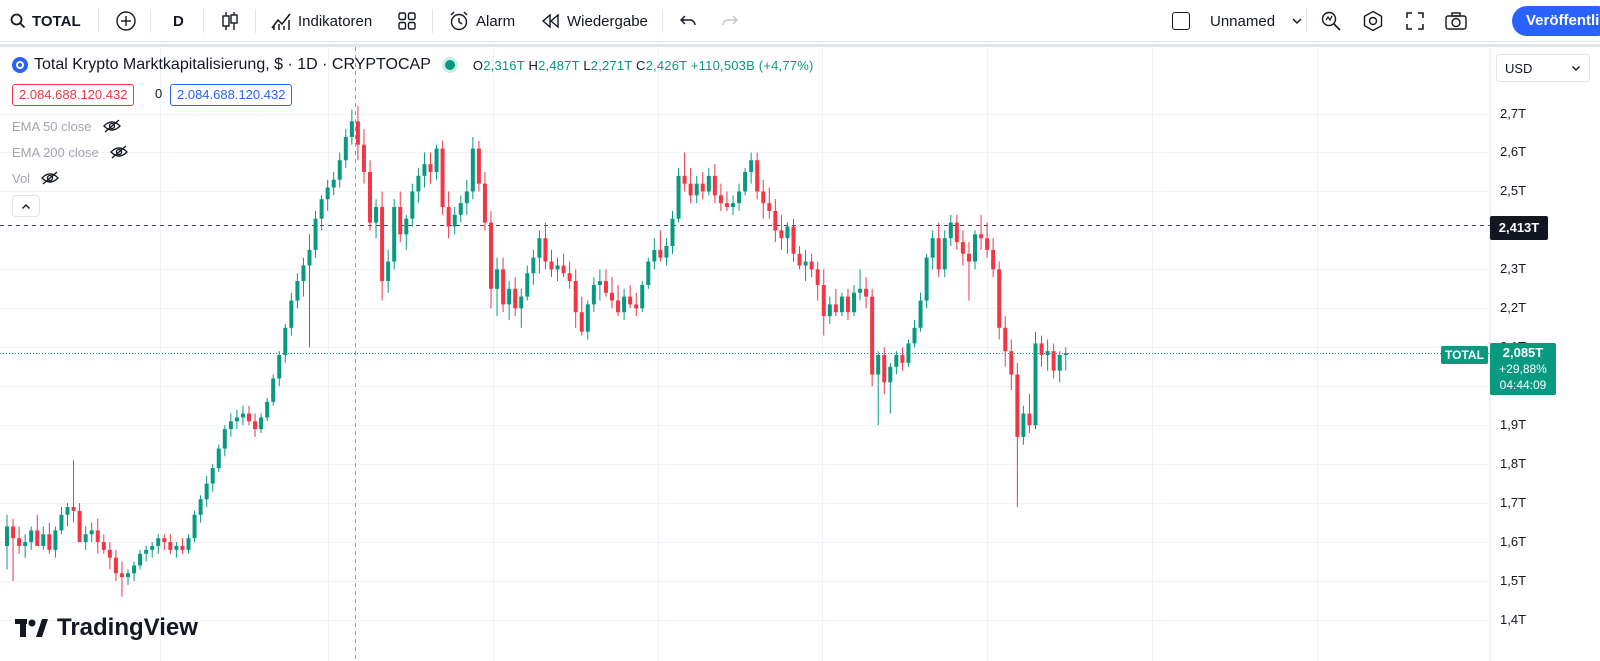 This screenshot has height=661, width=1600. Describe the element at coordinates (1543, 68) in the screenshot. I see `currency-selector: USD` at that location.